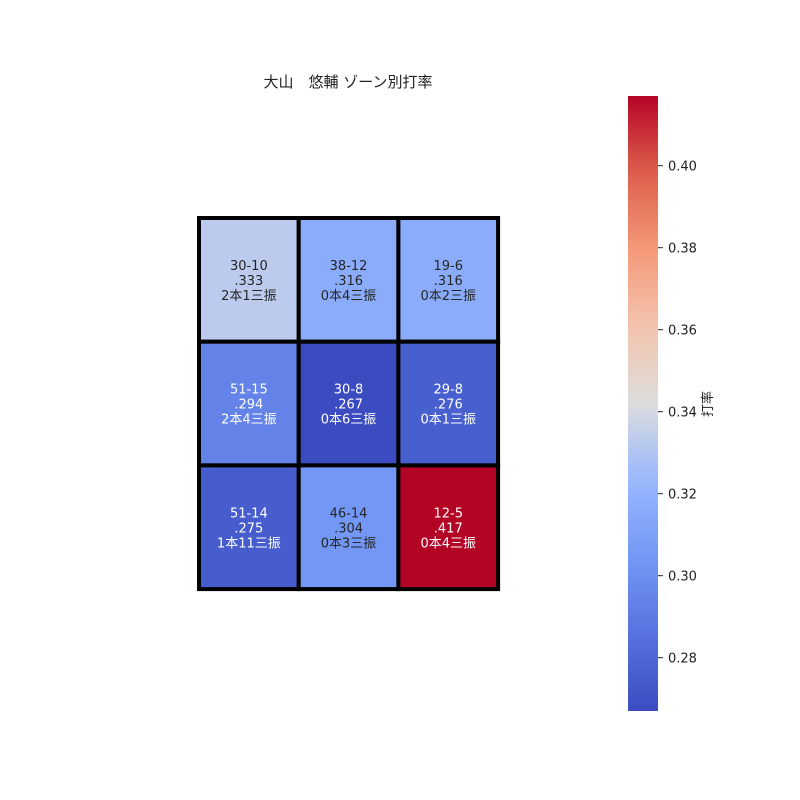  I want to click on cell-record-label: 51-15, so click(249, 390).